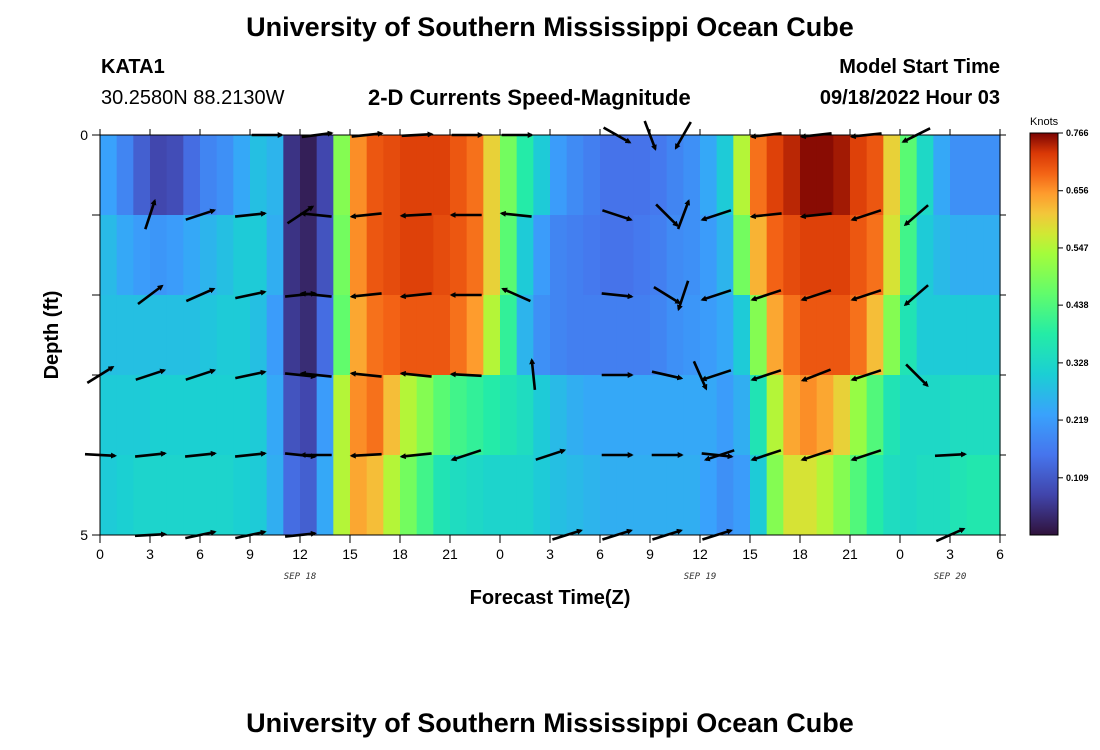 Image resolution: width=1100 pixels, height=750 pixels. Describe the element at coordinates (193, 98) in the screenshot. I see `station-coords: 30.2580N 88.2130W` at that location.